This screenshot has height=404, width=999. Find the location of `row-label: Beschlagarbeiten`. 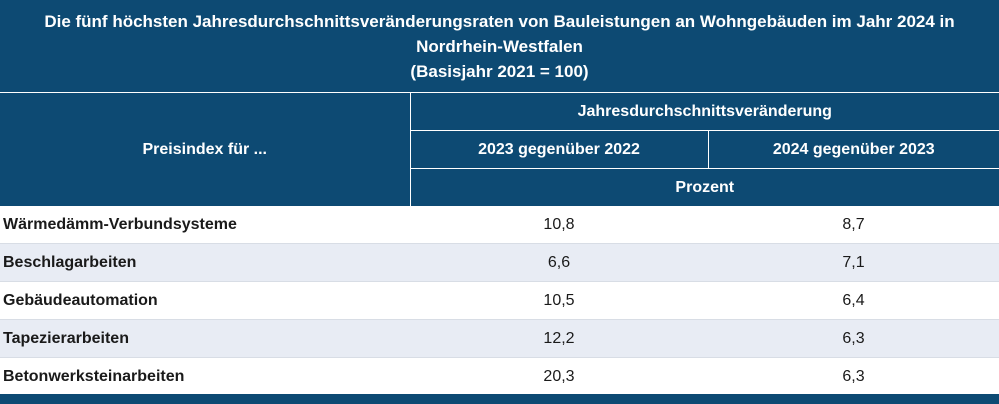

row-label: Beschlagarbeiten is located at coordinates (205, 262).